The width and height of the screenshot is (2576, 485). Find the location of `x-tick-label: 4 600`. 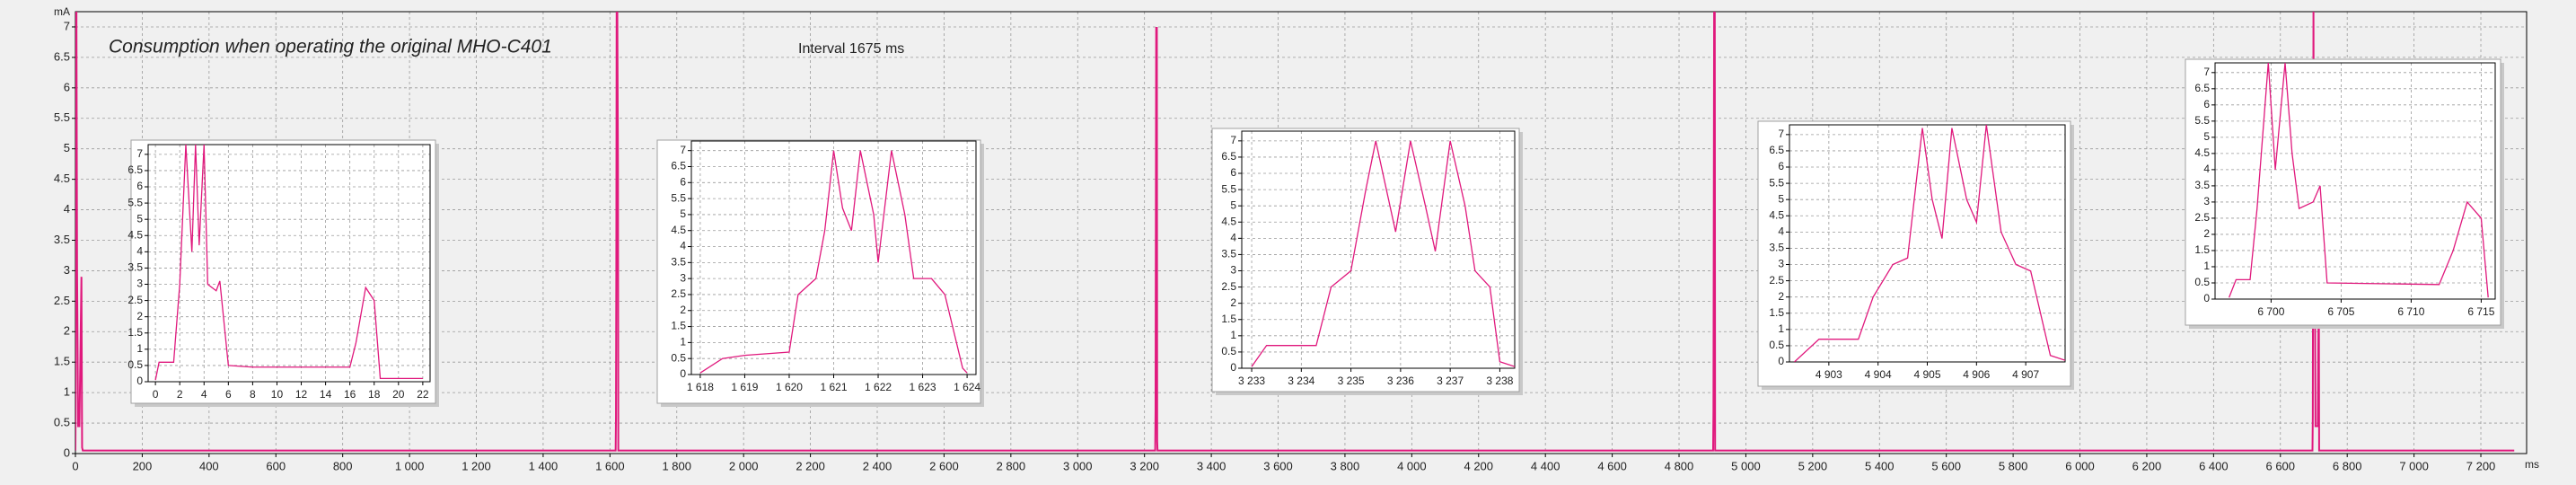

x-tick-label: 4 600 is located at coordinates (1612, 465).